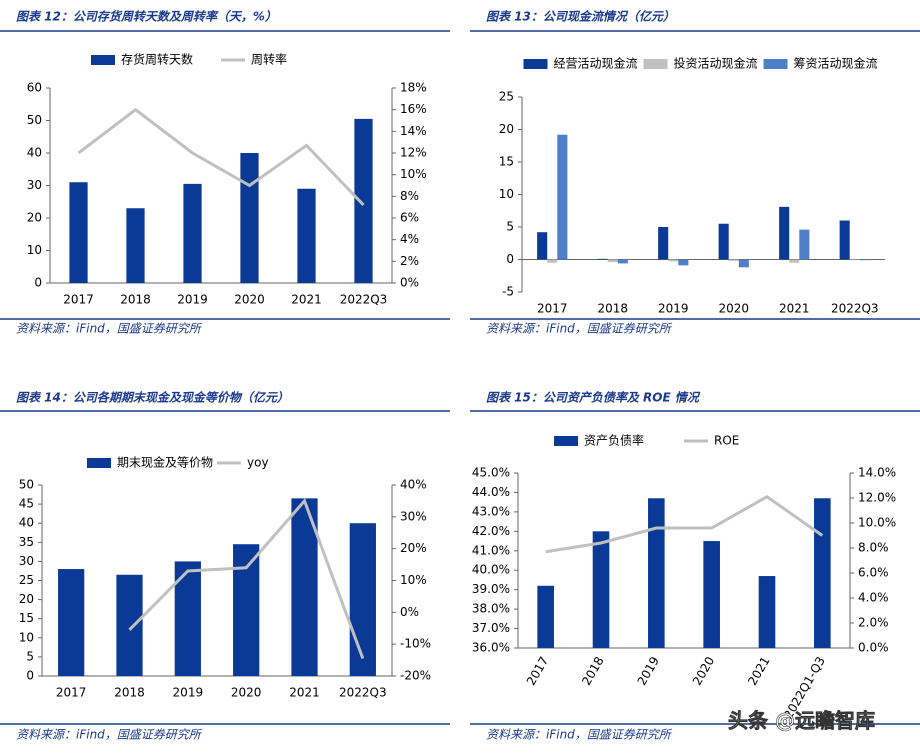  What do you see at coordinates (409, 261) in the screenshot?
I see `y2-tick-label: 2%` at bounding box center [409, 261].